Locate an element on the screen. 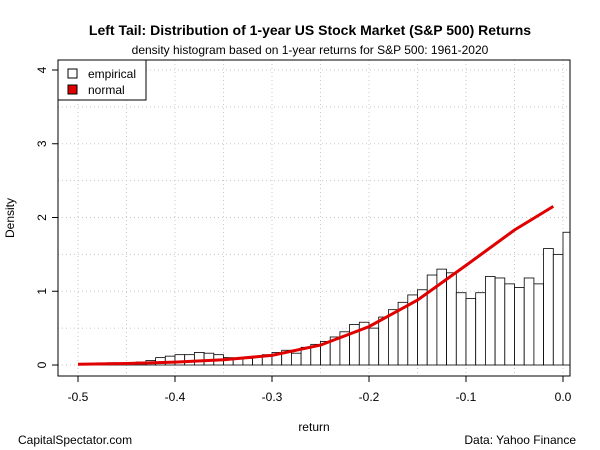 The image size is (600, 450). x-tick-label: -0.2 is located at coordinates (369, 397).